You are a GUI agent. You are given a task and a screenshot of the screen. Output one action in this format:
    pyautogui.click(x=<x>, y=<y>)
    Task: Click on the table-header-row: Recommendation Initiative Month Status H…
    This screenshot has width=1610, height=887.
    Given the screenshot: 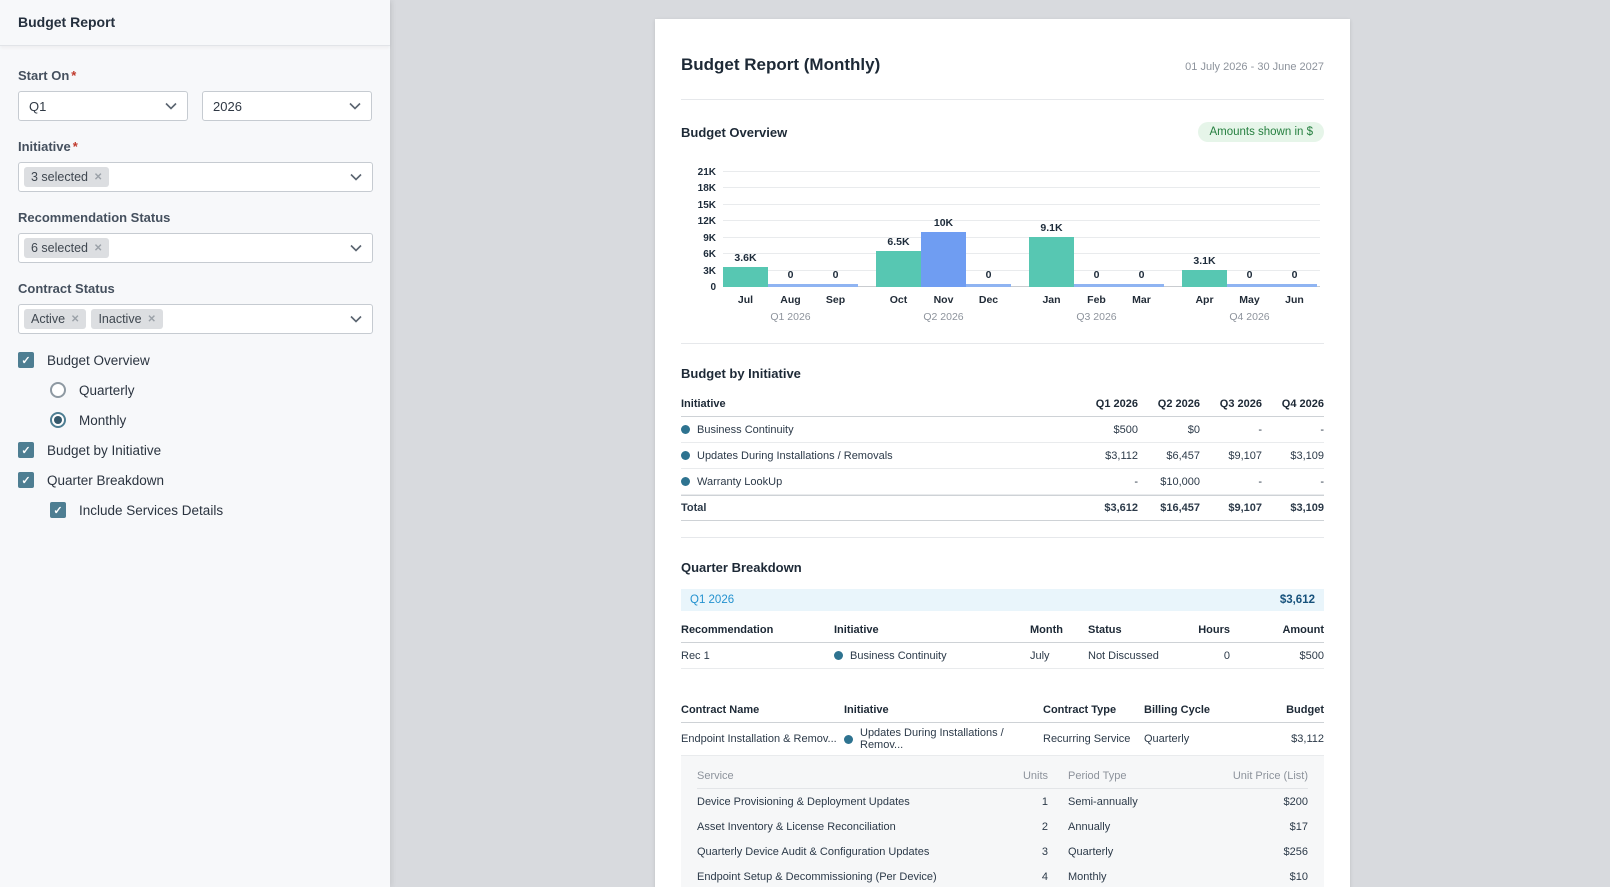 What is the action you would take?
    pyautogui.click(x=1002, y=630)
    